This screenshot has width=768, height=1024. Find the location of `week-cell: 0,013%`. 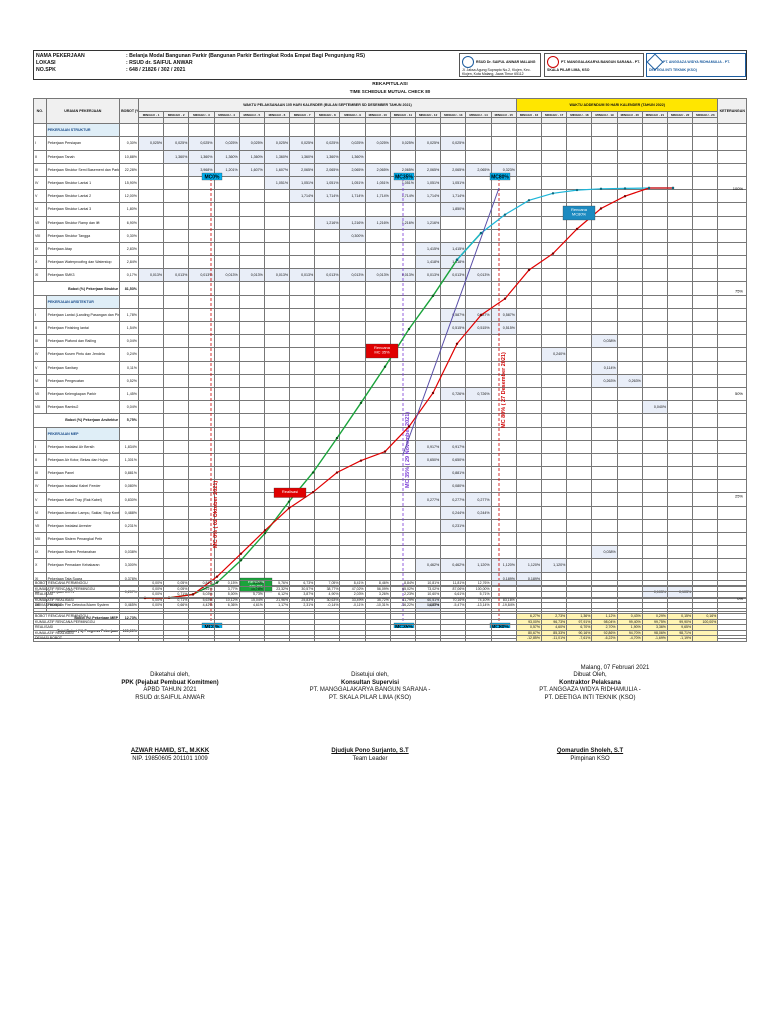

week-cell: 0,013% is located at coordinates (201, 275).